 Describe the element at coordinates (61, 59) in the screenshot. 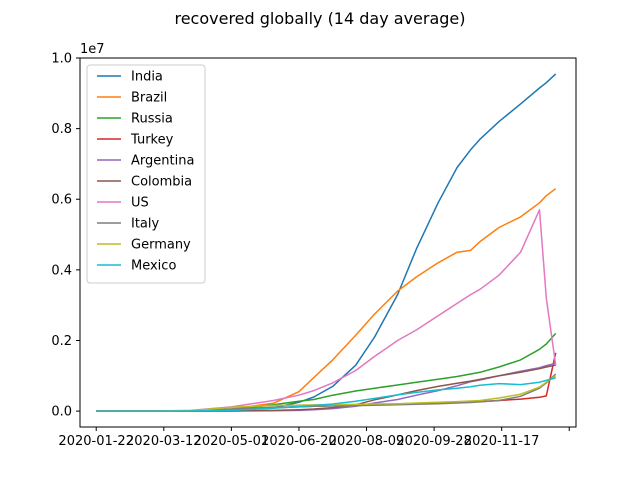

I see `y-tick-label: 1.0` at that location.